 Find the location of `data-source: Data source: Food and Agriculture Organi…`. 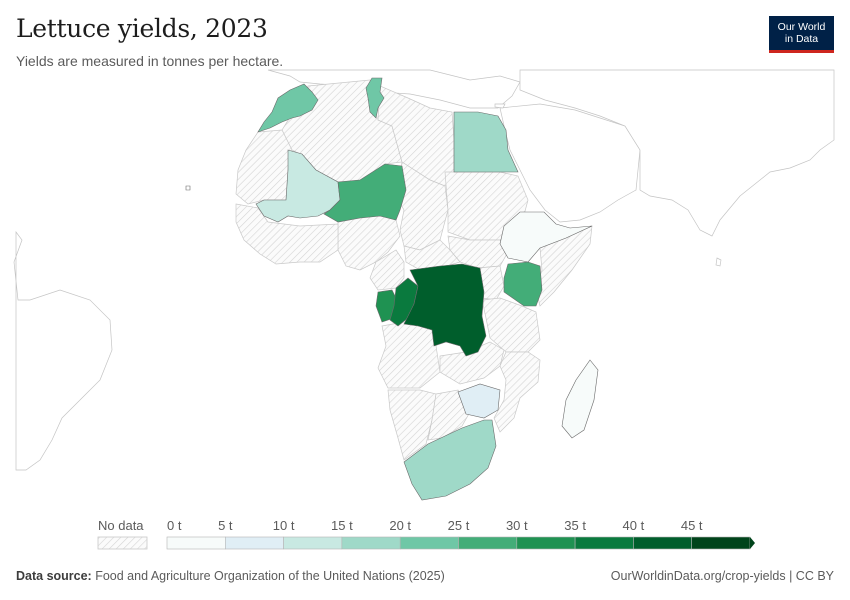

data-source: Data source: Food and Agriculture Organi… is located at coordinates (230, 576).